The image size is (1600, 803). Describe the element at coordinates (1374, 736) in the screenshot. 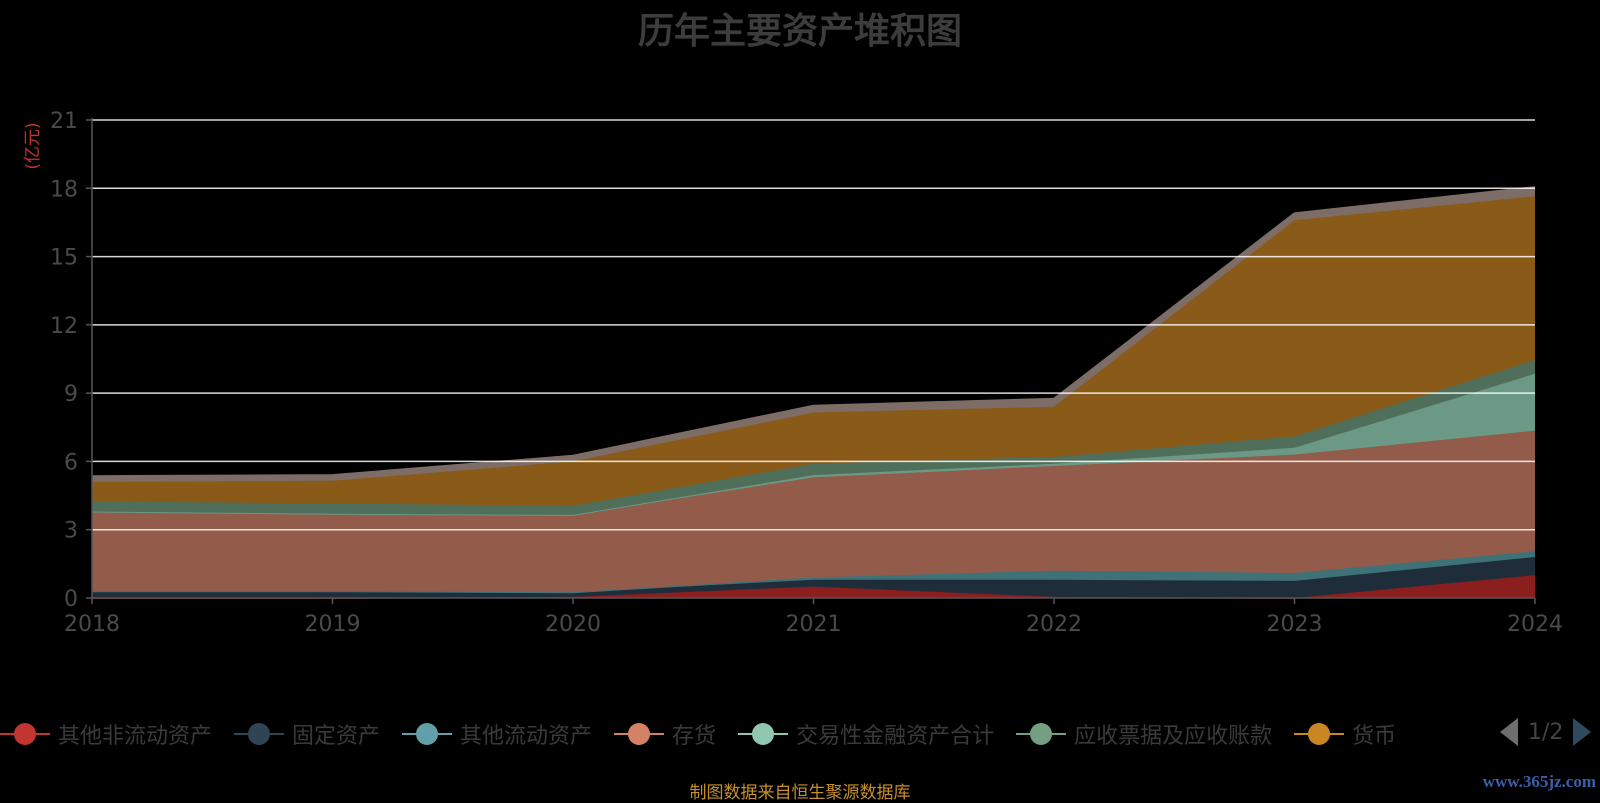

I see `legend-label: 货币` at that location.